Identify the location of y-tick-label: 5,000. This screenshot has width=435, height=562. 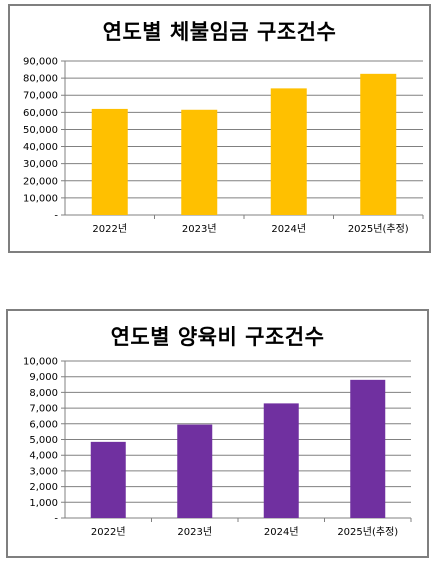
(43, 440).